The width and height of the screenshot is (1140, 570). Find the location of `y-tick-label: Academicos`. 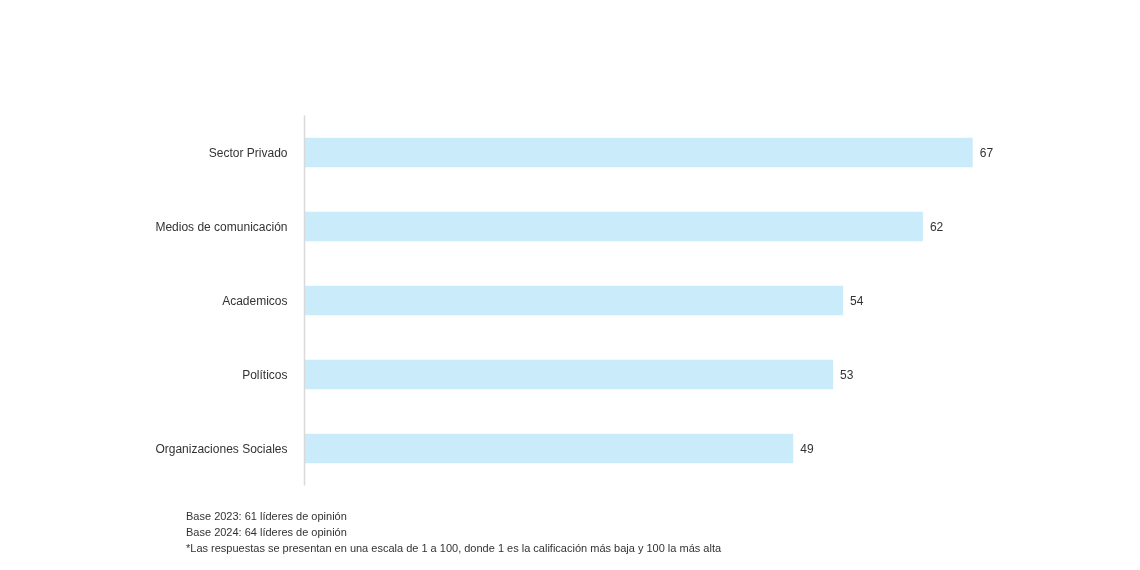

y-tick-label: Academicos is located at coordinates (255, 300).